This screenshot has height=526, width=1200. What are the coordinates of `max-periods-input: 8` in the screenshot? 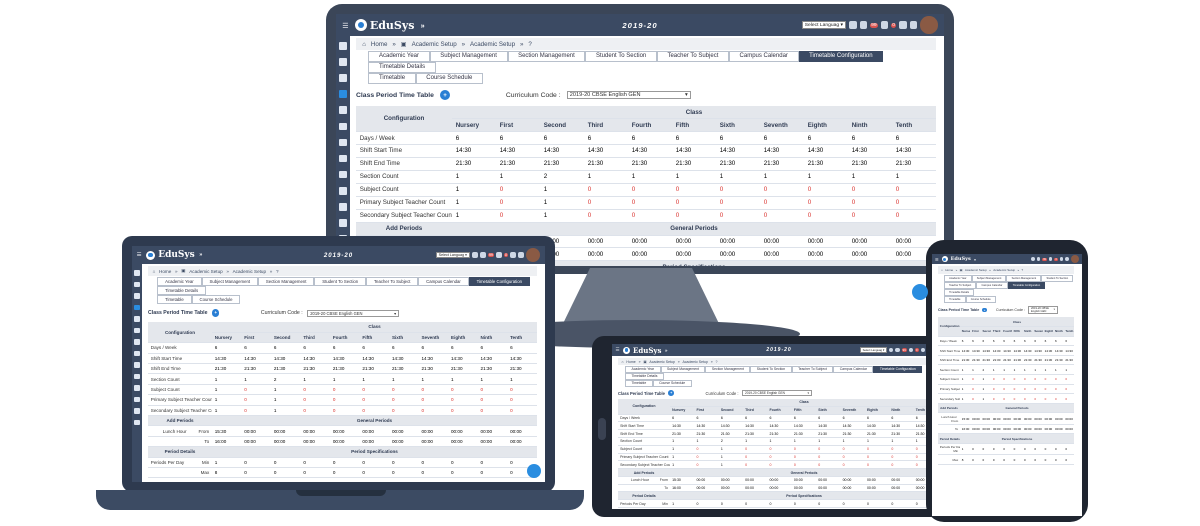 It's located at (682, 508).